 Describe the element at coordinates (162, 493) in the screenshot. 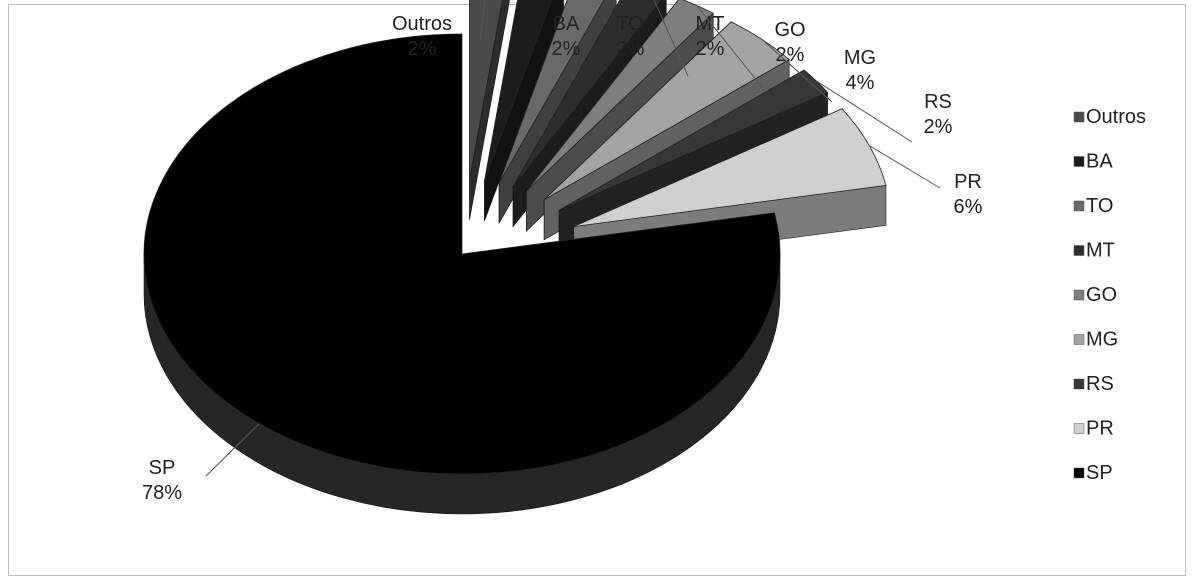

I see `data-label-value-sp: 78%` at that location.